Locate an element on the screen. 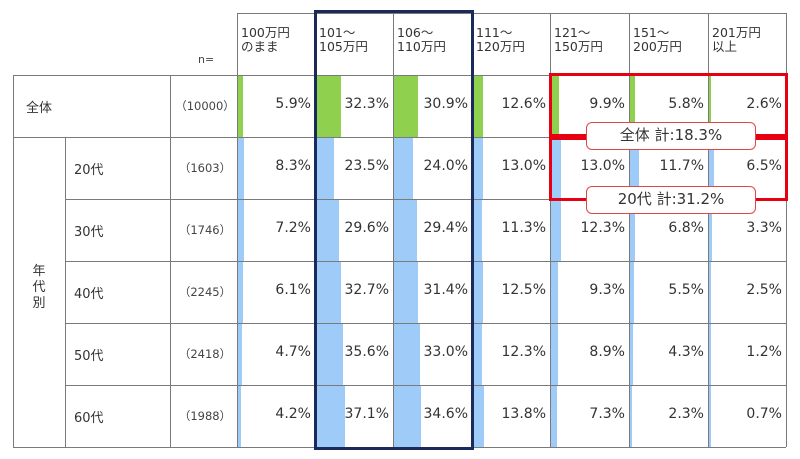 The width and height of the screenshot is (800, 459). value-label: 32.7% is located at coordinates (366, 290).